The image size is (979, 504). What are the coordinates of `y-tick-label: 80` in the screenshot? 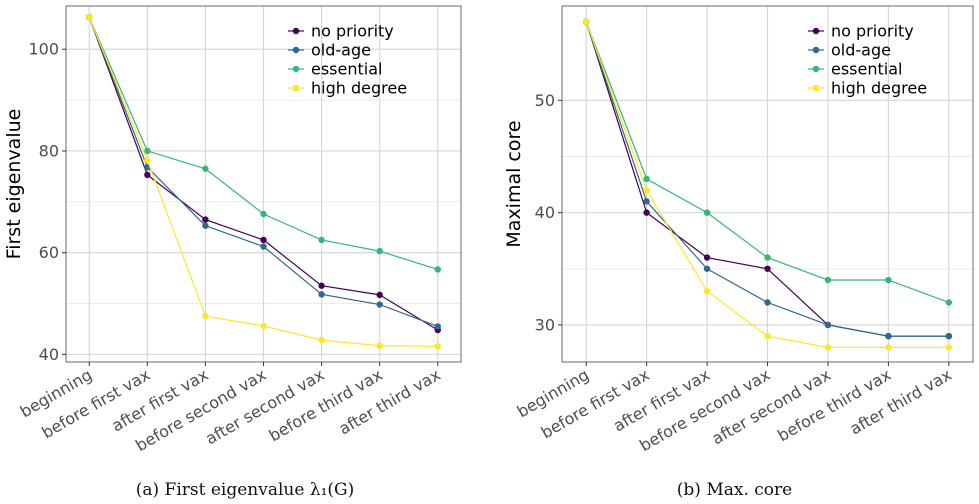 It's located at (49, 150).